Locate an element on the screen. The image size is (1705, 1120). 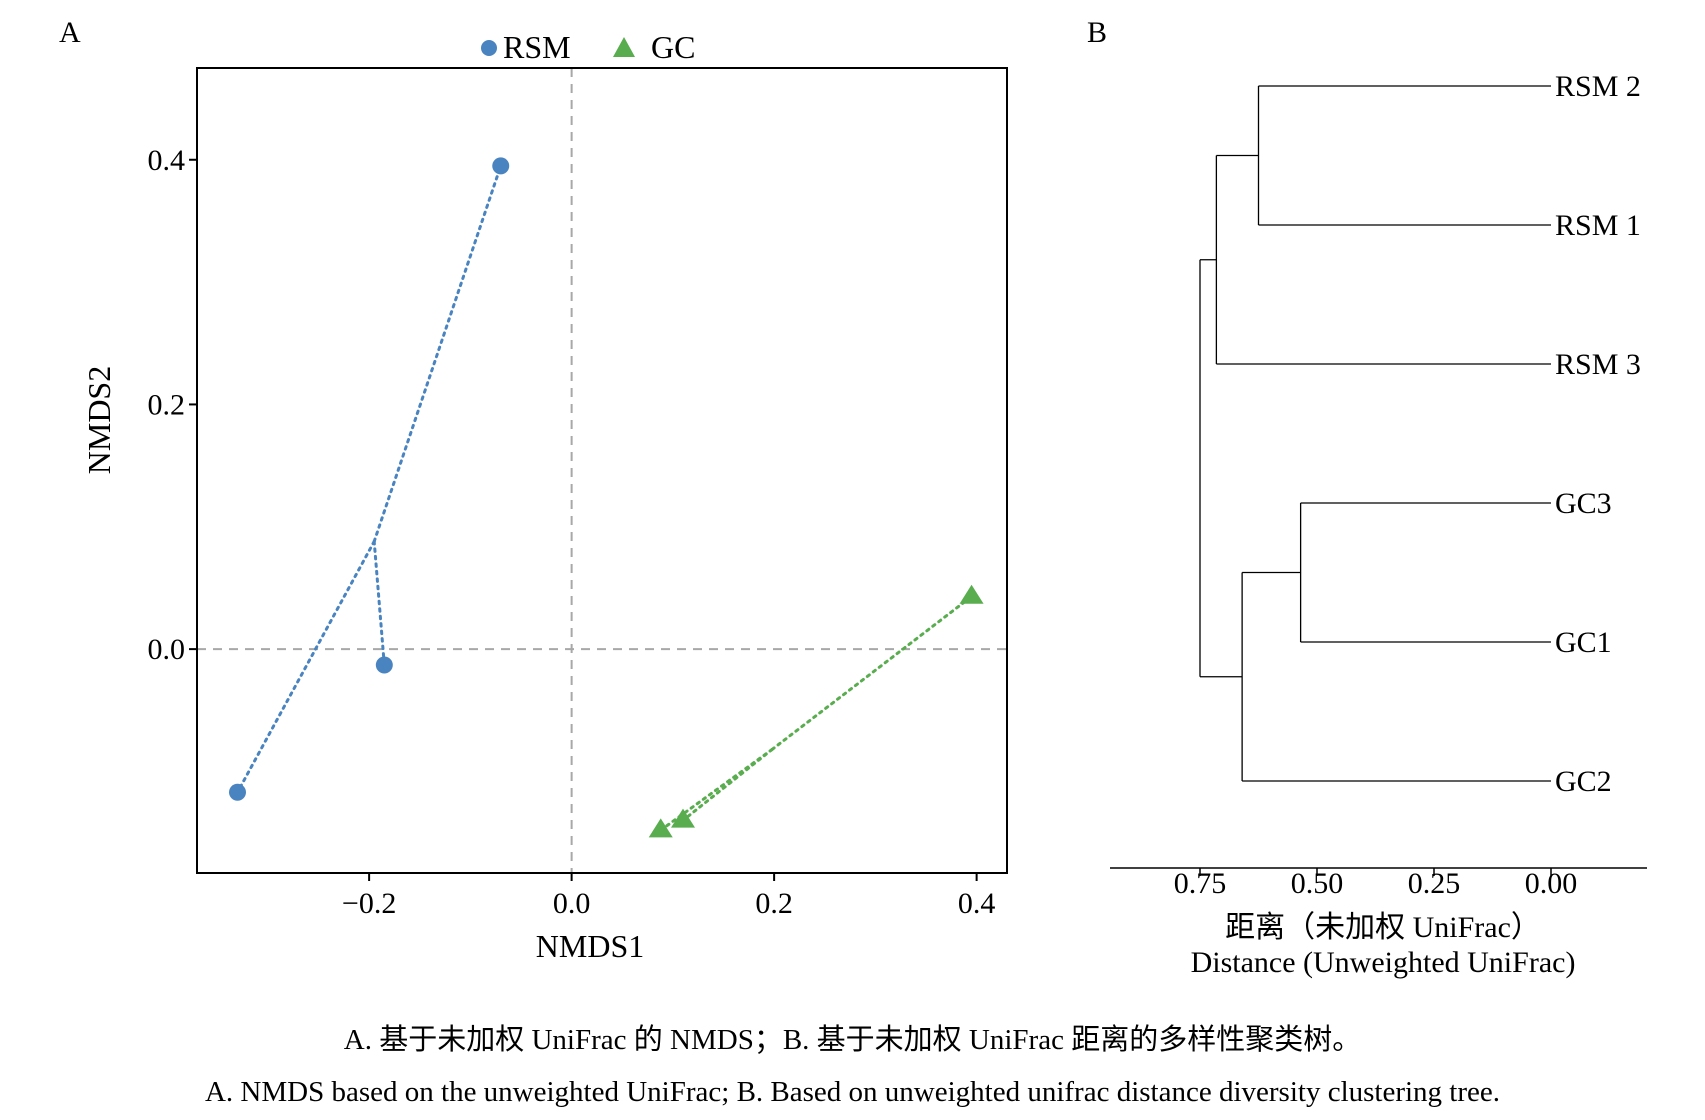
y-tick-label-1: 0.2 is located at coordinates (167, 404).